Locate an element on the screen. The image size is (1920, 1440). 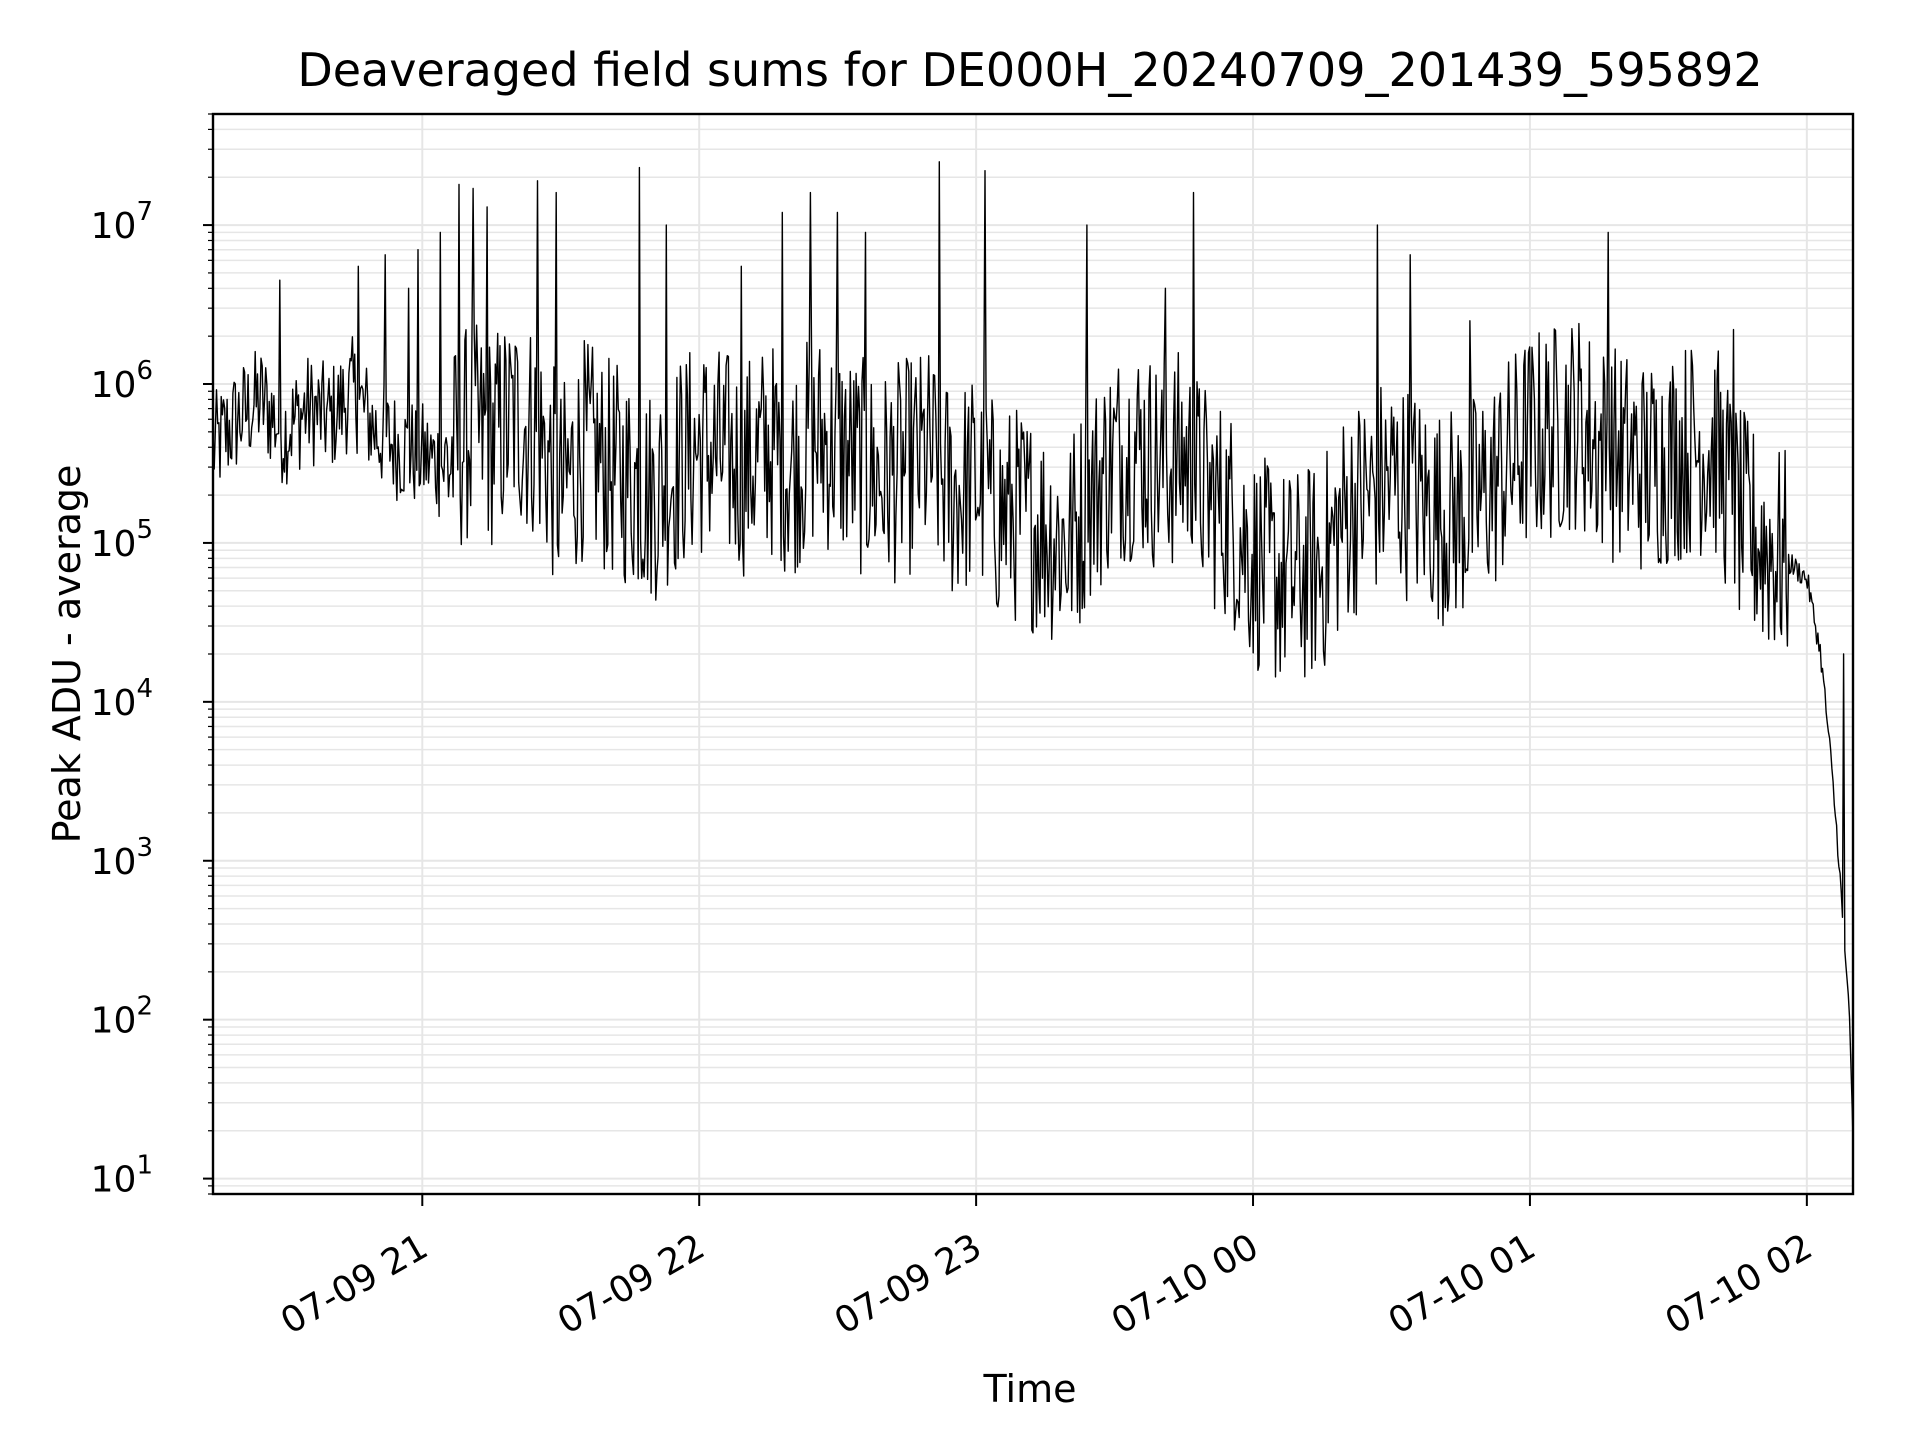
y-tick-label: 10⁷ is located at coordinates (122, 222).